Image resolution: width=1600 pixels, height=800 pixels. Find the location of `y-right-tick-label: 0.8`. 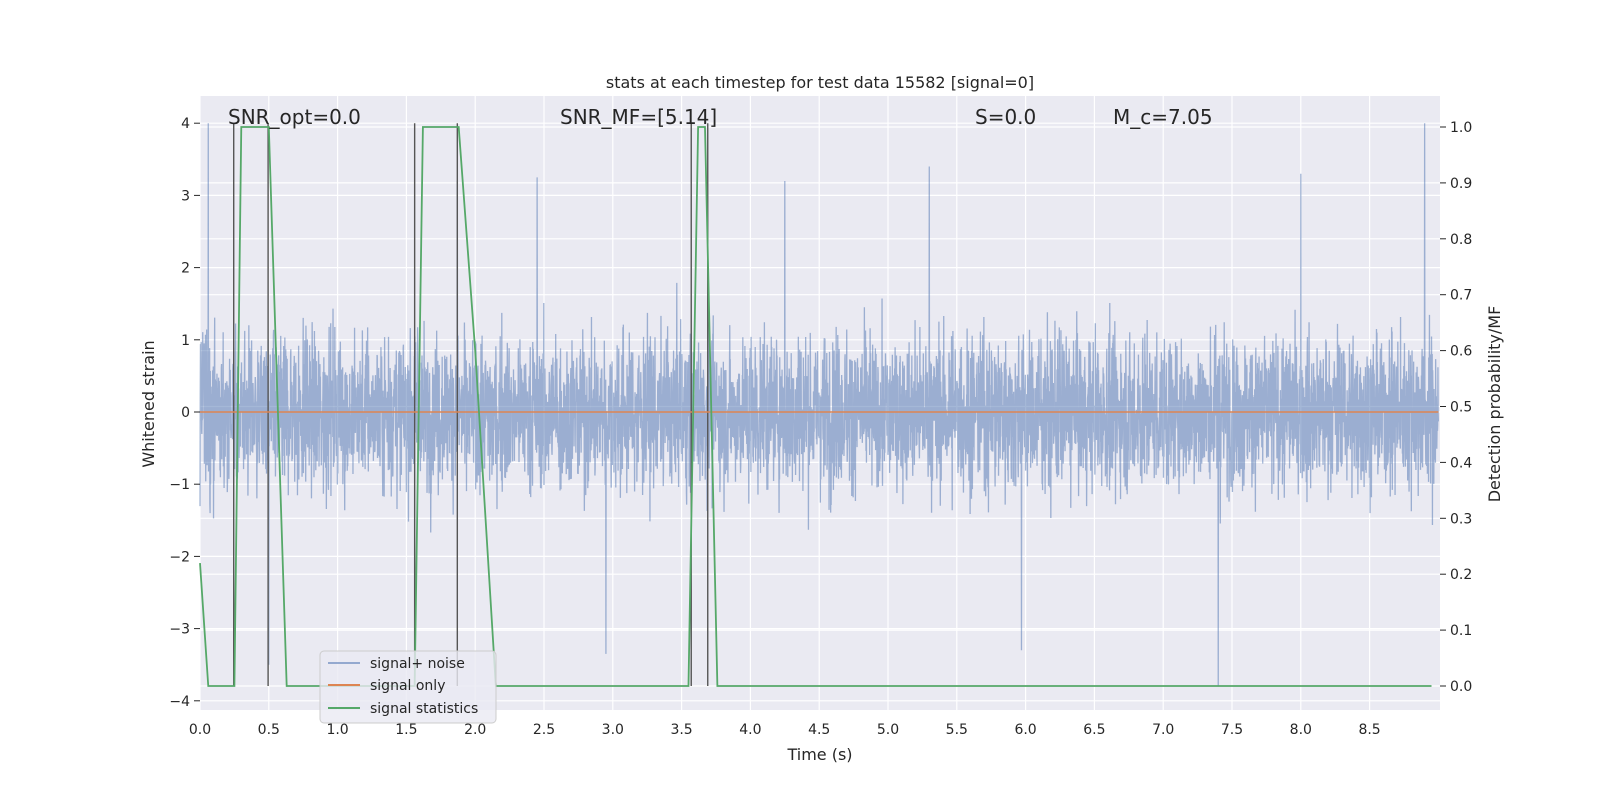

y-right-tick-label: 0.8 is located at coordinates (1461, 240).